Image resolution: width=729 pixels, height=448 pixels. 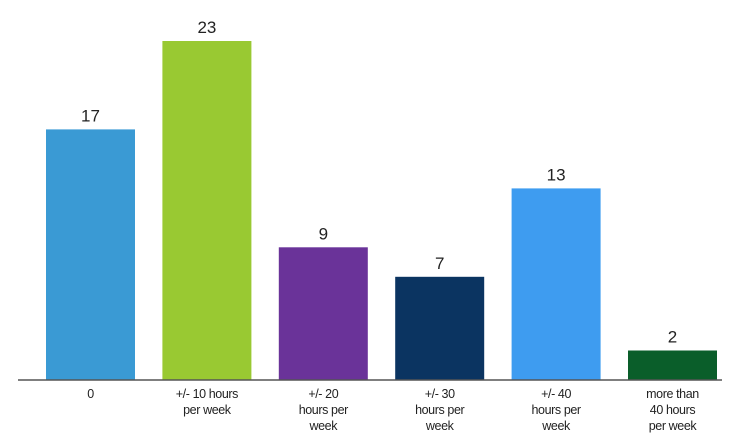 What do you see at coordinates (207, 394) in the screenshot?
I see `category-label-1-line-0: +/- 10 hours` at bounding box center [207, 394].